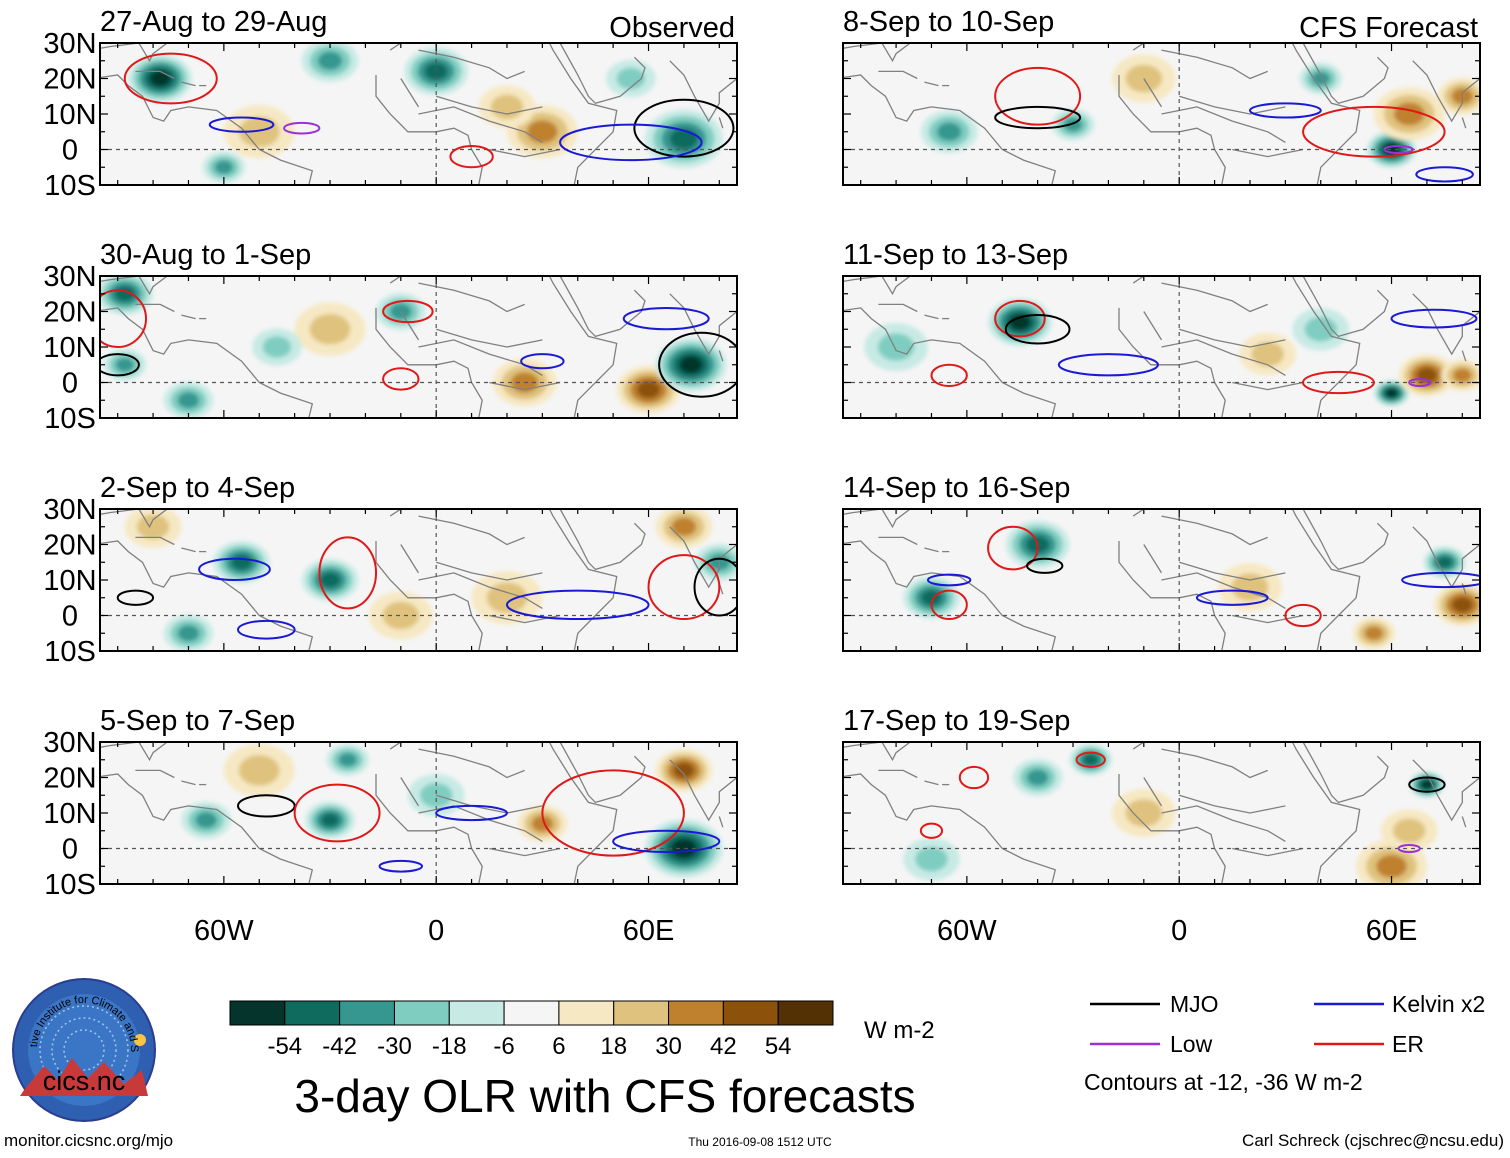 Image resolution: width=1510 pixels, height=1158 pixels. I want to click on wave-contours, so click(479, 821).